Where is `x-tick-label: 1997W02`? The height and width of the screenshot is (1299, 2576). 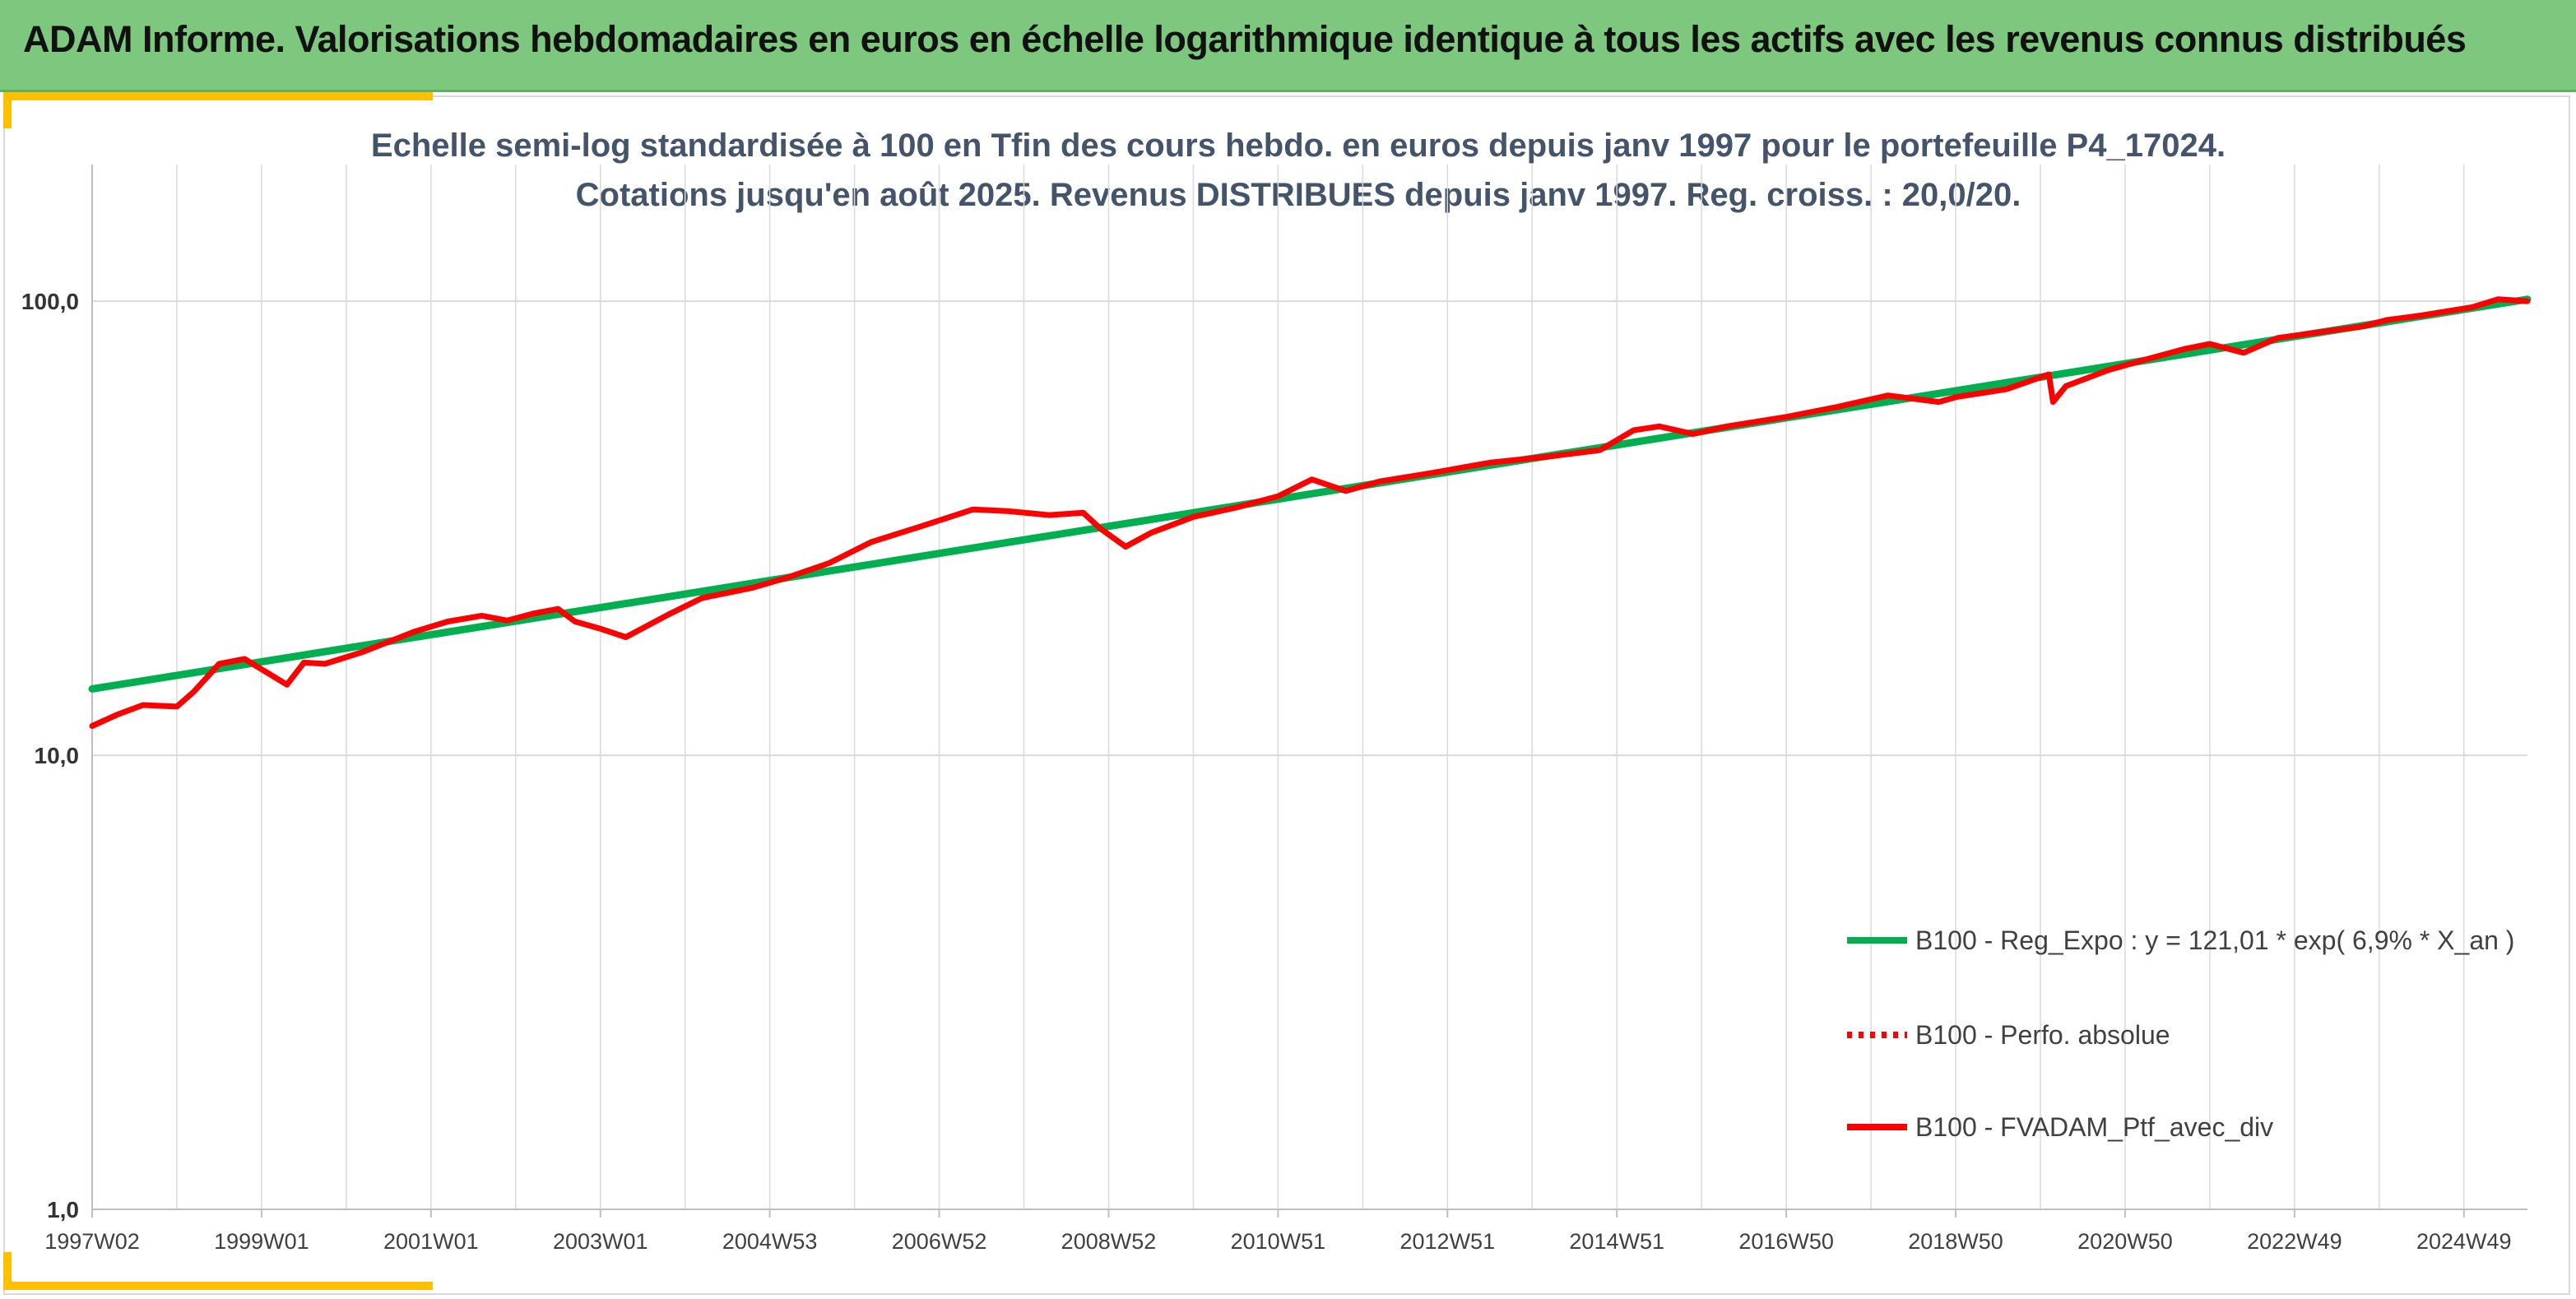 x-tick-label: 1997W02 is located at coordinates (92, 1241).